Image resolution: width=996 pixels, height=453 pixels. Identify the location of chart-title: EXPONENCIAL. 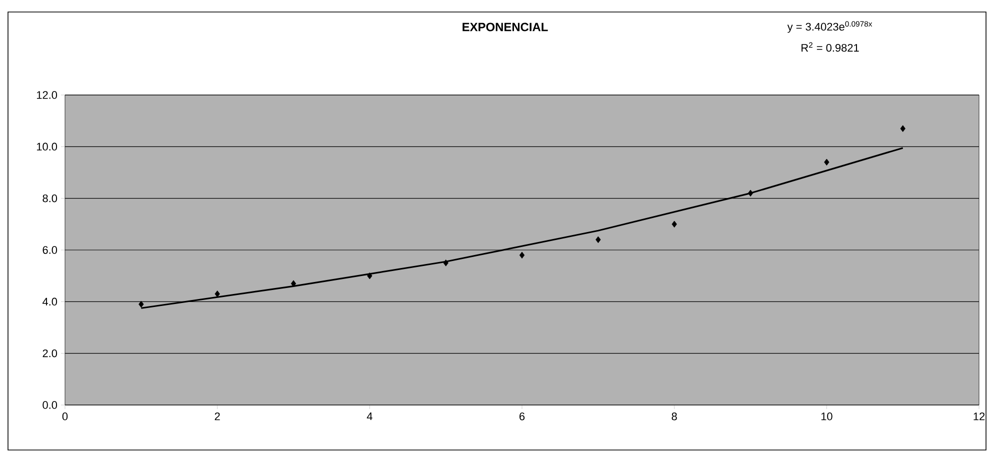
(505, 27).